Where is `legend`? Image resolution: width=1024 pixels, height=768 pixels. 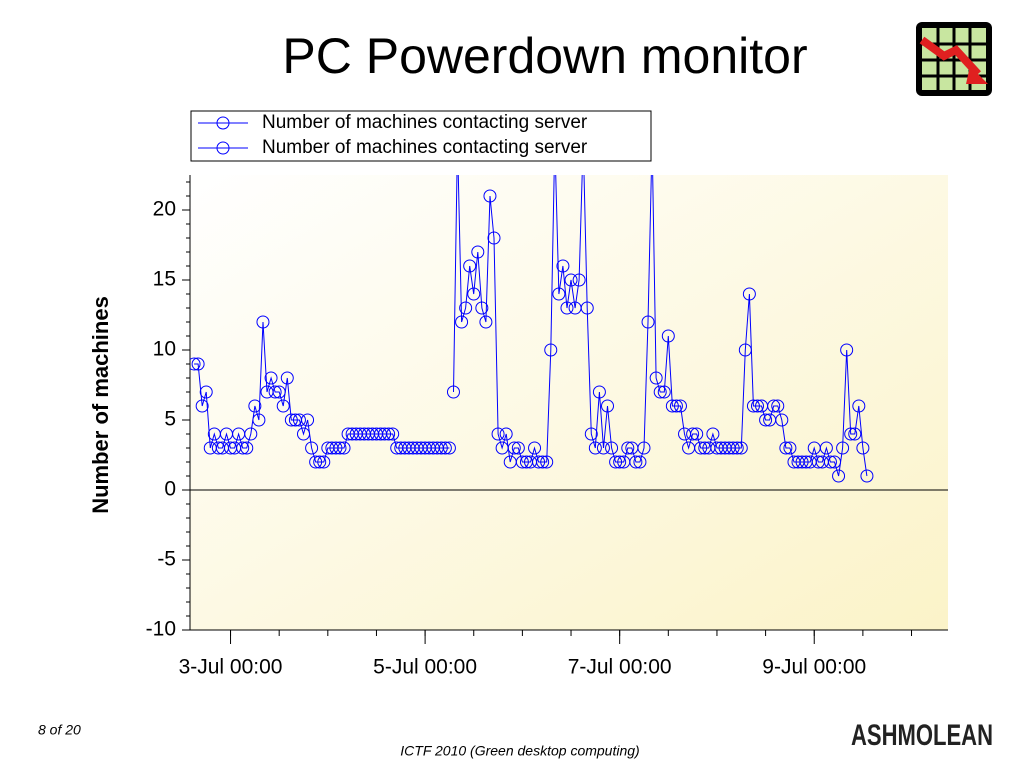 legend is located at coordinates (421, 136).